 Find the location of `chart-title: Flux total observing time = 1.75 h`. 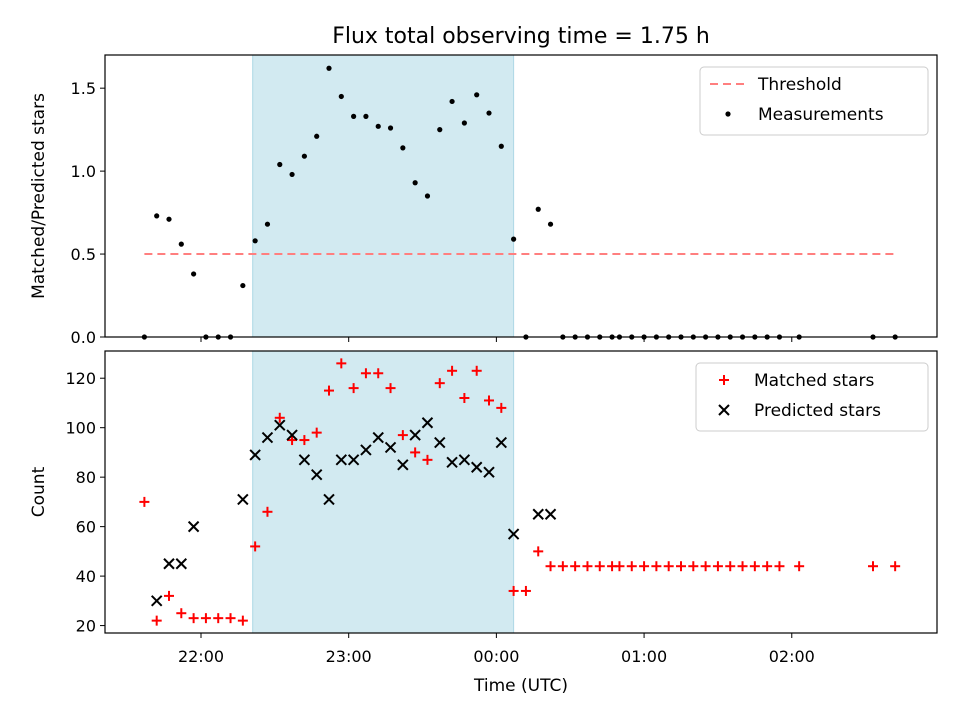

chart-title: Flux total observing time = 1.75 h is located at coordinates (521, 36).